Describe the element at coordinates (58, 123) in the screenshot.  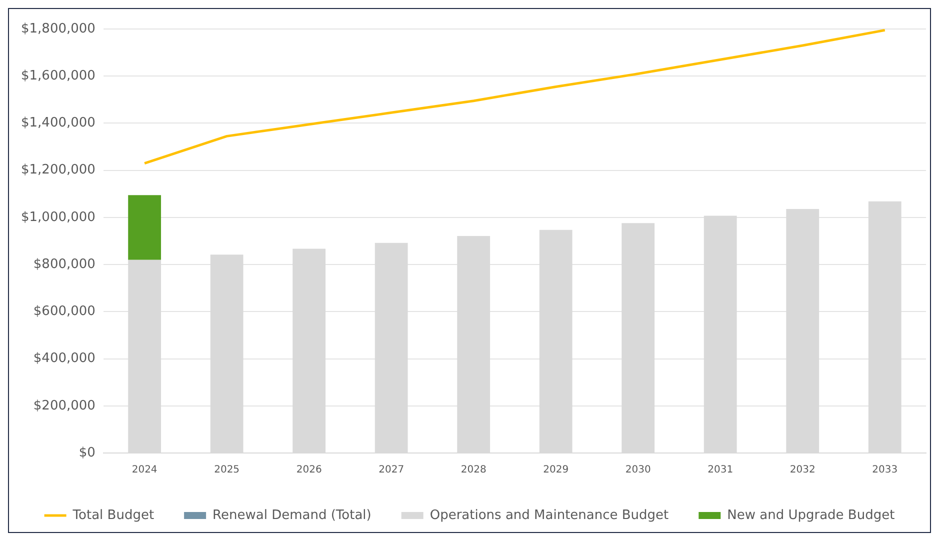
I see `y-tick-label: $1,400,000` at that location.